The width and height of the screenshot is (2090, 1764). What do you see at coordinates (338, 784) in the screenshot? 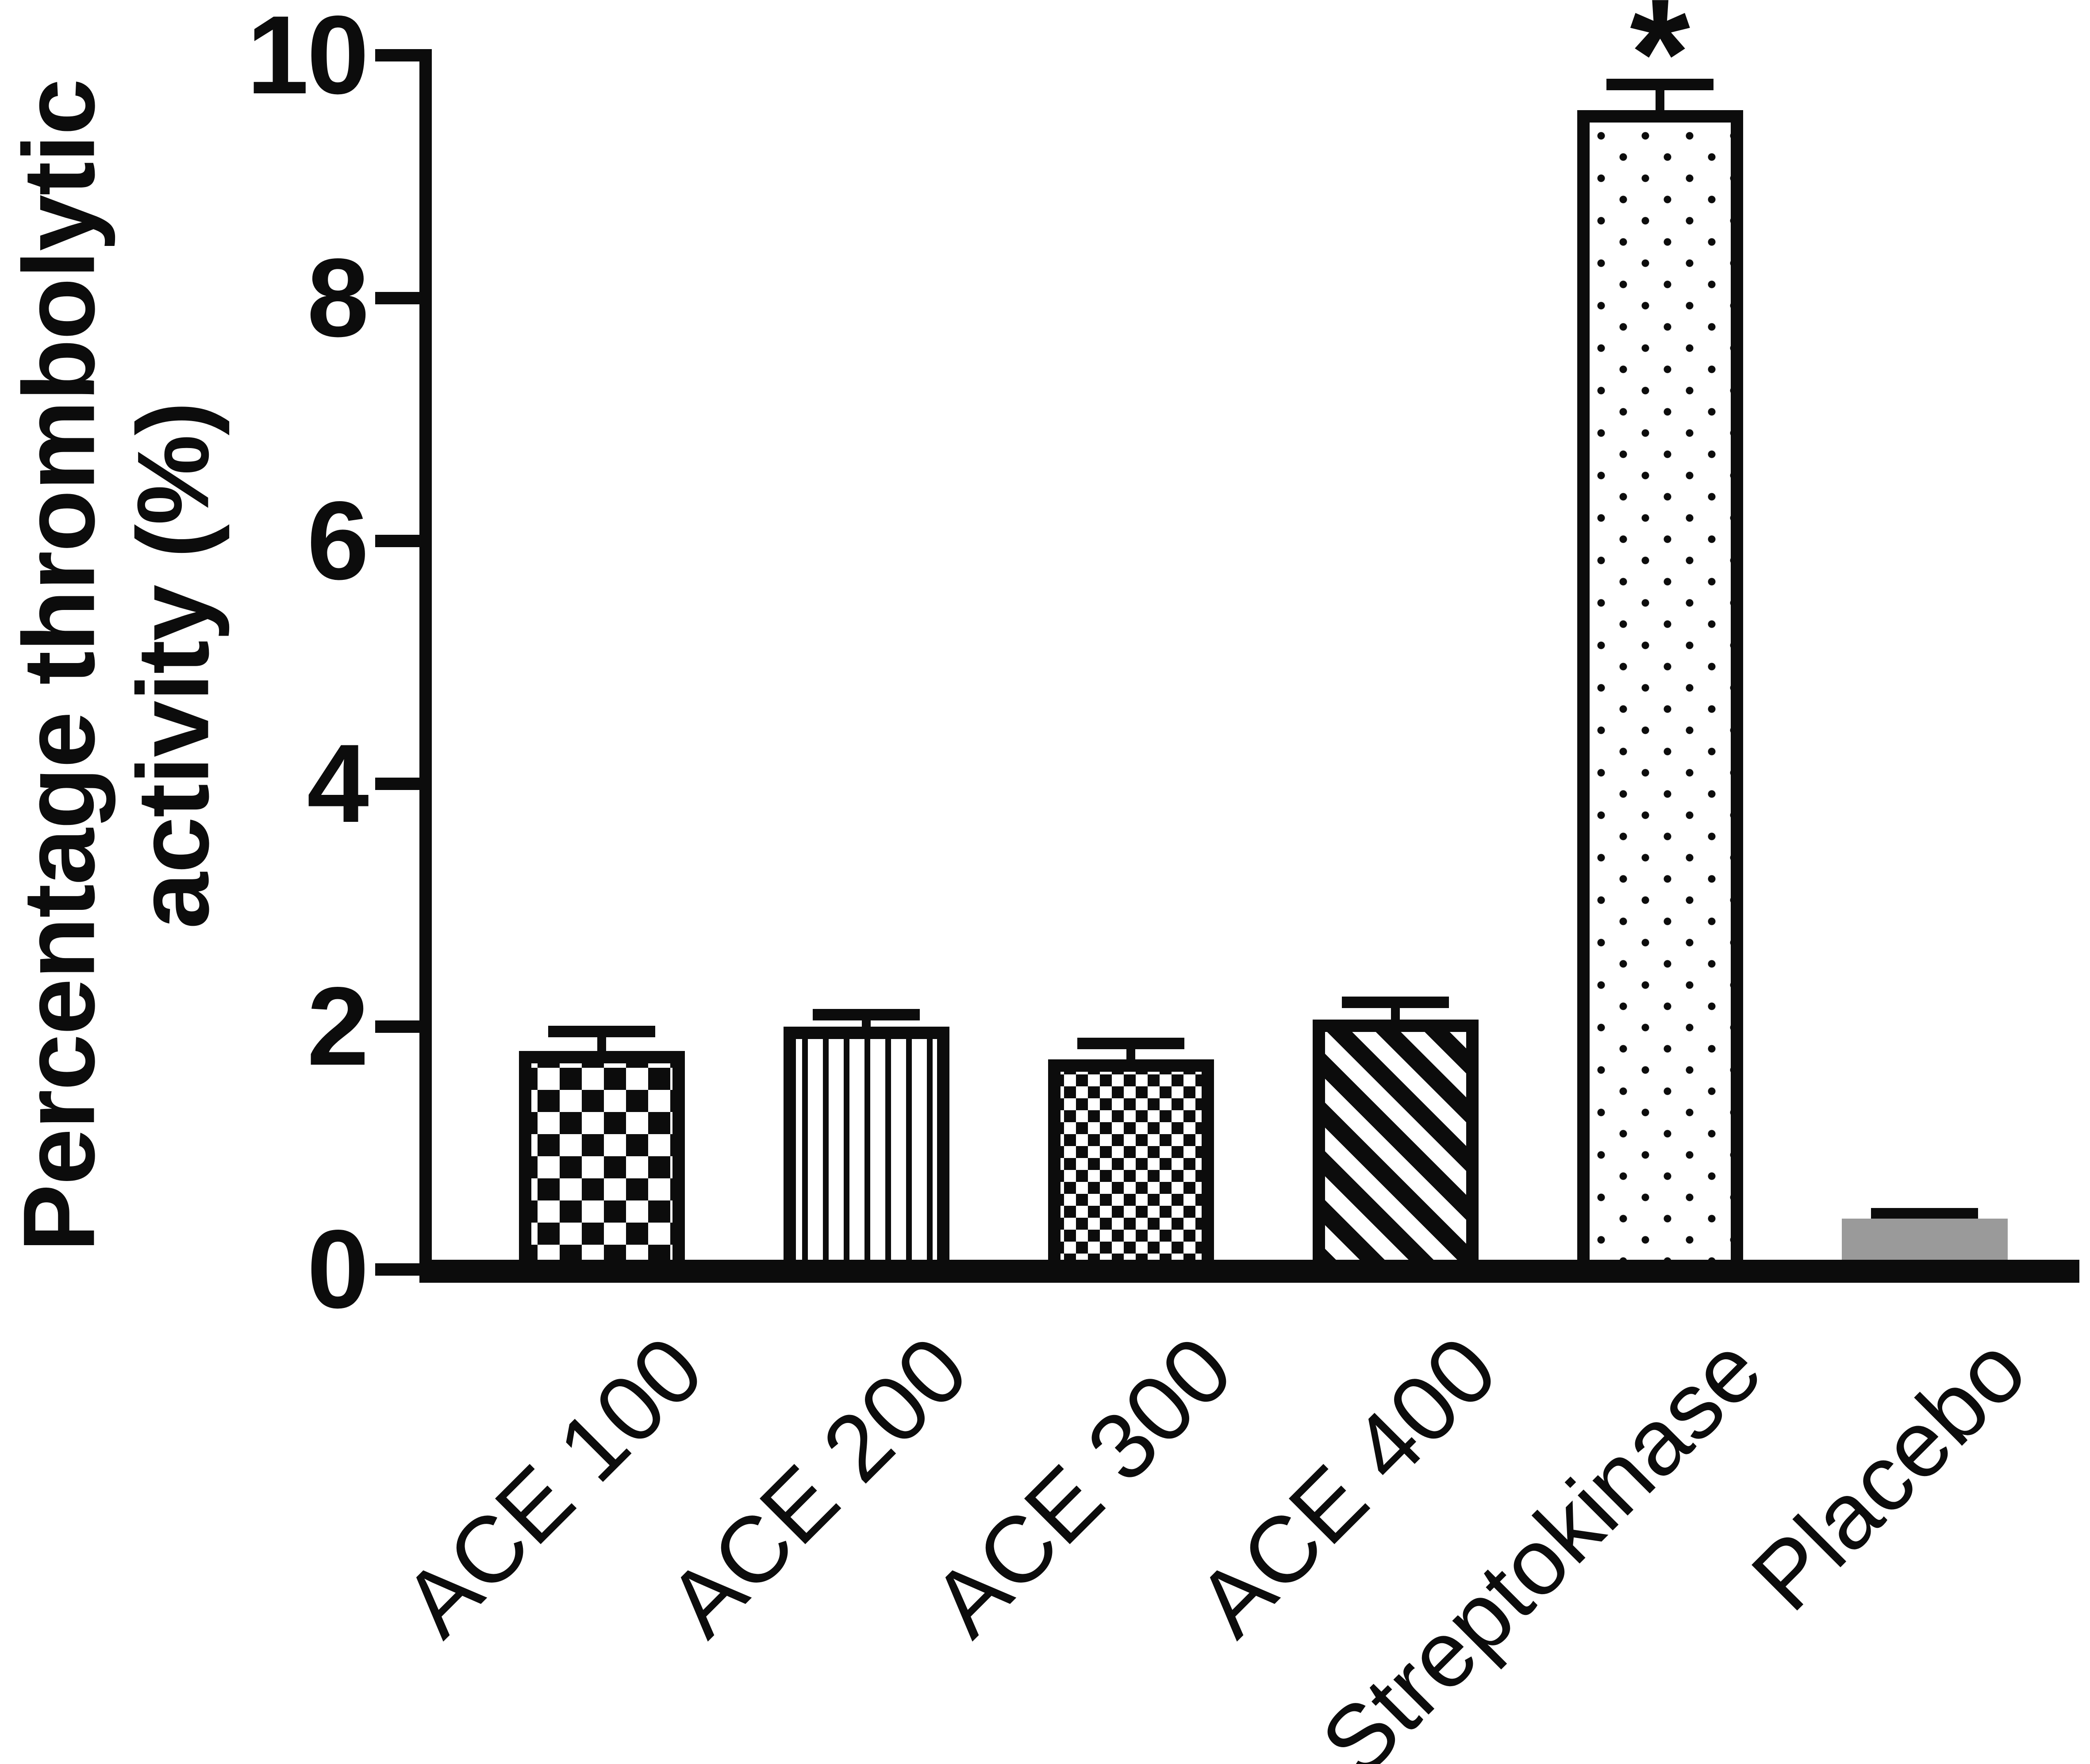
I see `y-tick-label-4: 4` at bounding box center [338, 784].